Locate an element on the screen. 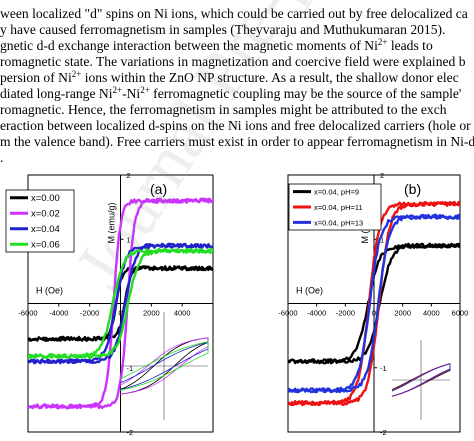 Image resolution: width=474 pixels, height=441 pixels. legend-label: x=0.04, pH=9 is located at coordinates (336, 192).